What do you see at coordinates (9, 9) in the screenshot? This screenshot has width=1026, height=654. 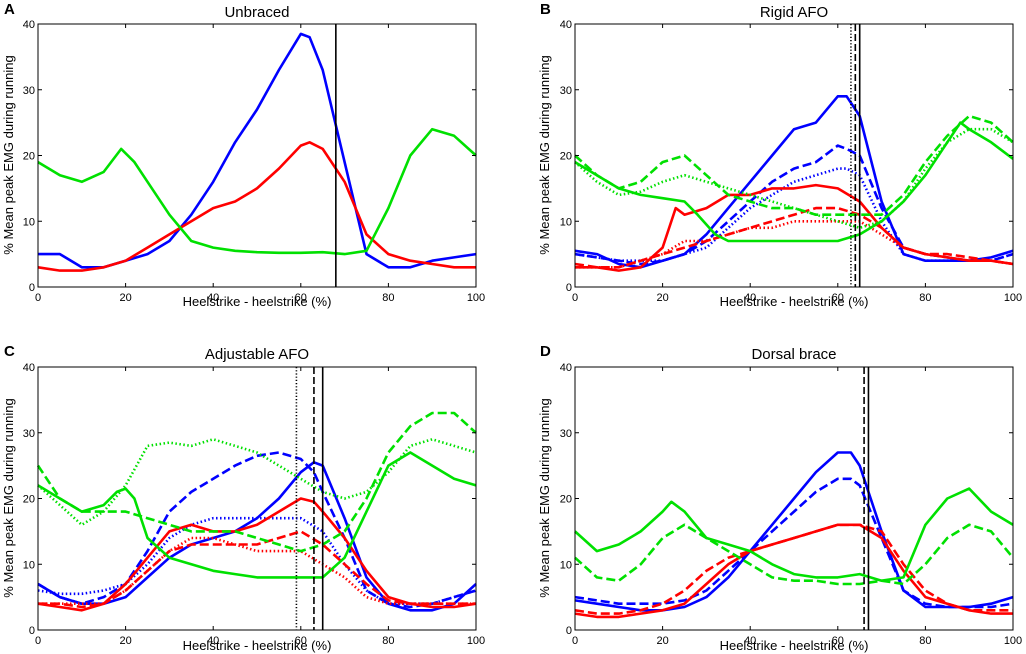 I see `panel-letter: A` at bounding box center [9, 9].